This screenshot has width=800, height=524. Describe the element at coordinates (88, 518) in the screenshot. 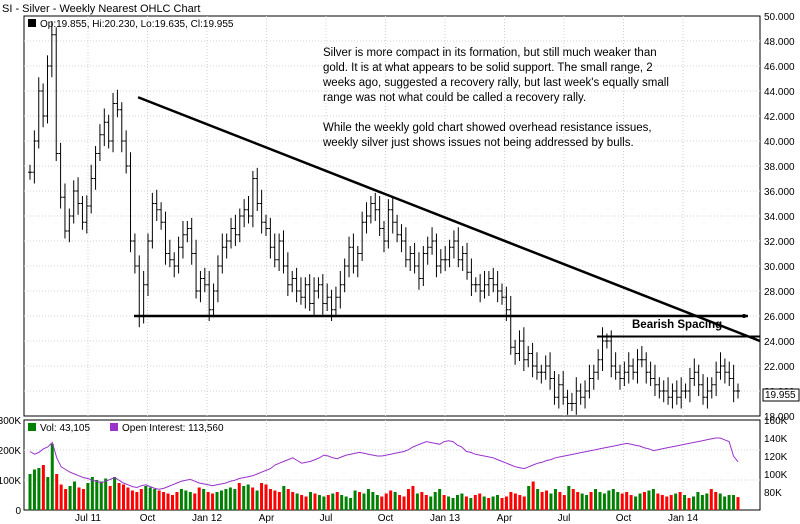

I see `x-tick-label: Jul 11` at that location.